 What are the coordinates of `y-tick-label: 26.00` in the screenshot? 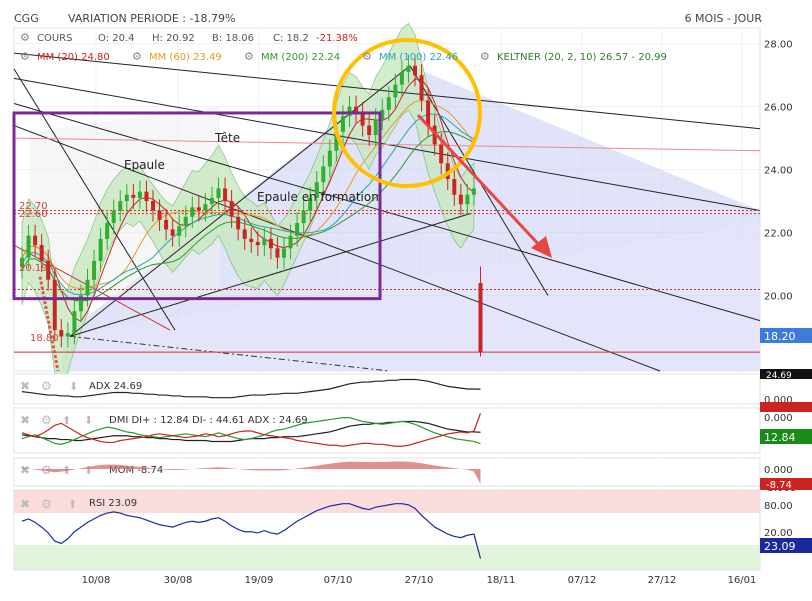 It's located at (778, 108).